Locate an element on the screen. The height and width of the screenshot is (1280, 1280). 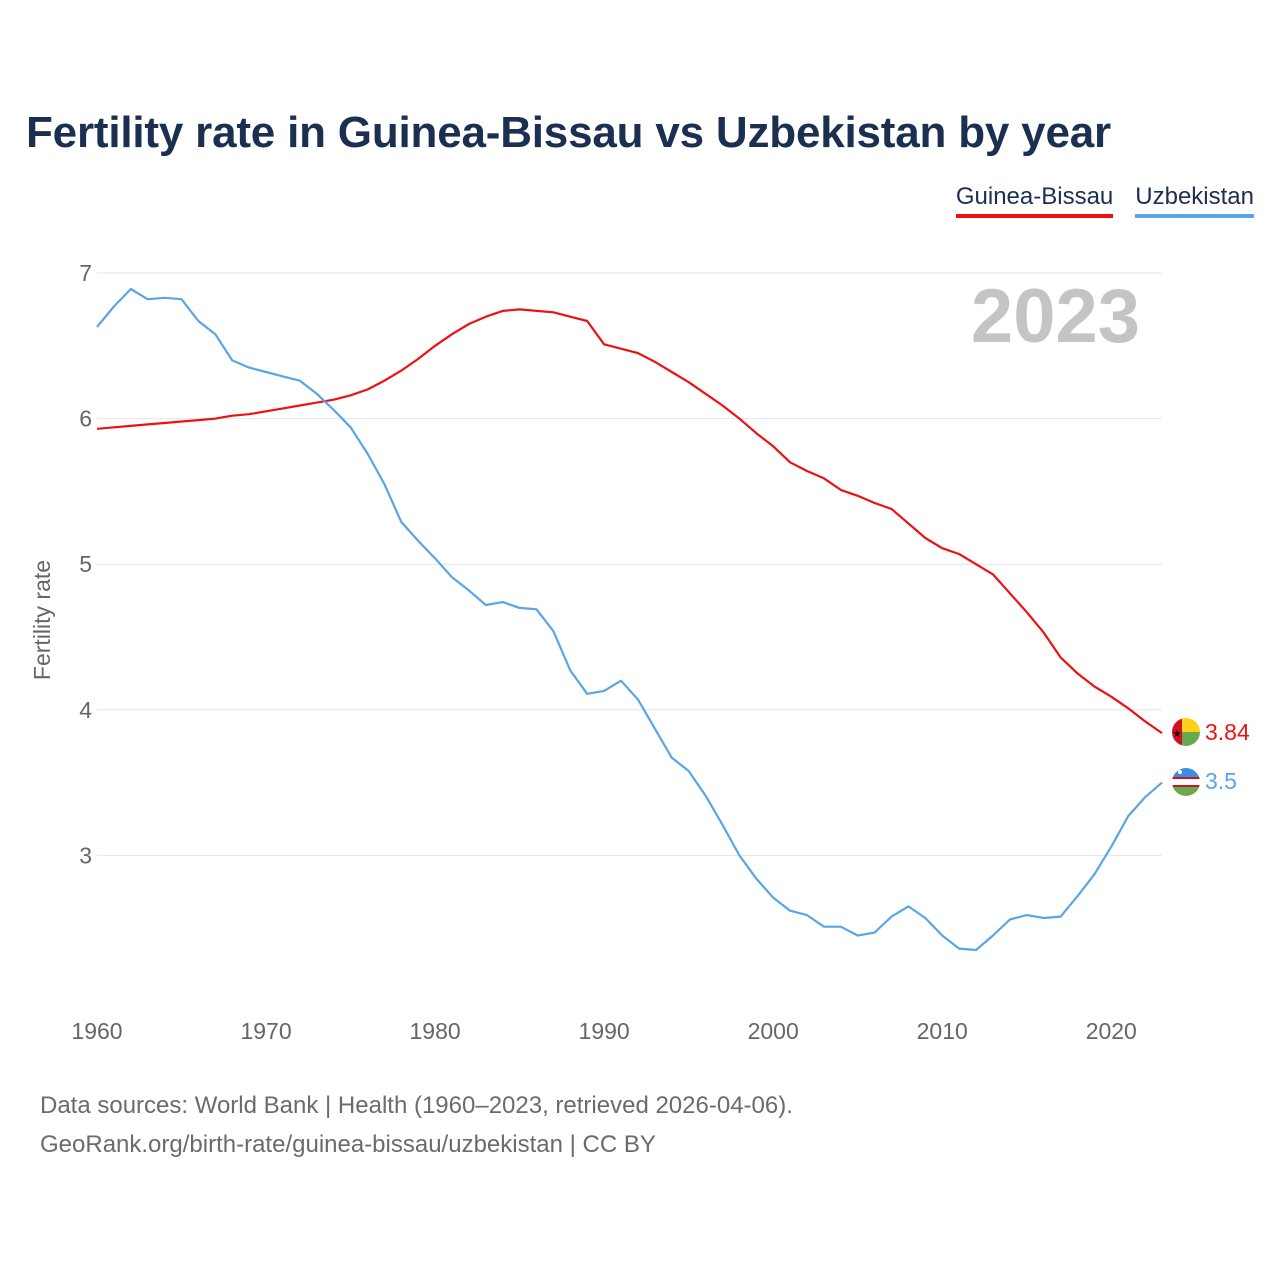
y-tick-label: 7 is located at coordinates (85, 273).